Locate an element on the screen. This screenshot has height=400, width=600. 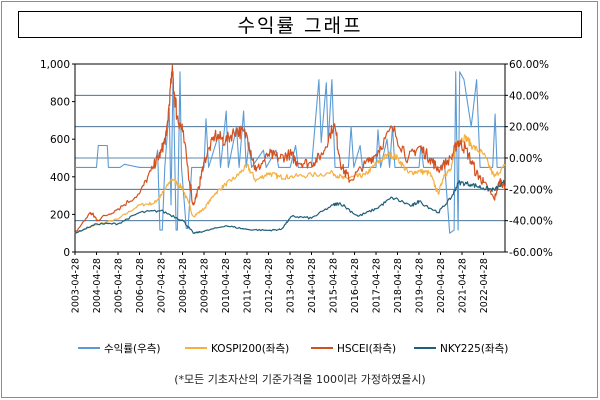
right-tick-label: 20.00% is located at coordinates (529, 128).